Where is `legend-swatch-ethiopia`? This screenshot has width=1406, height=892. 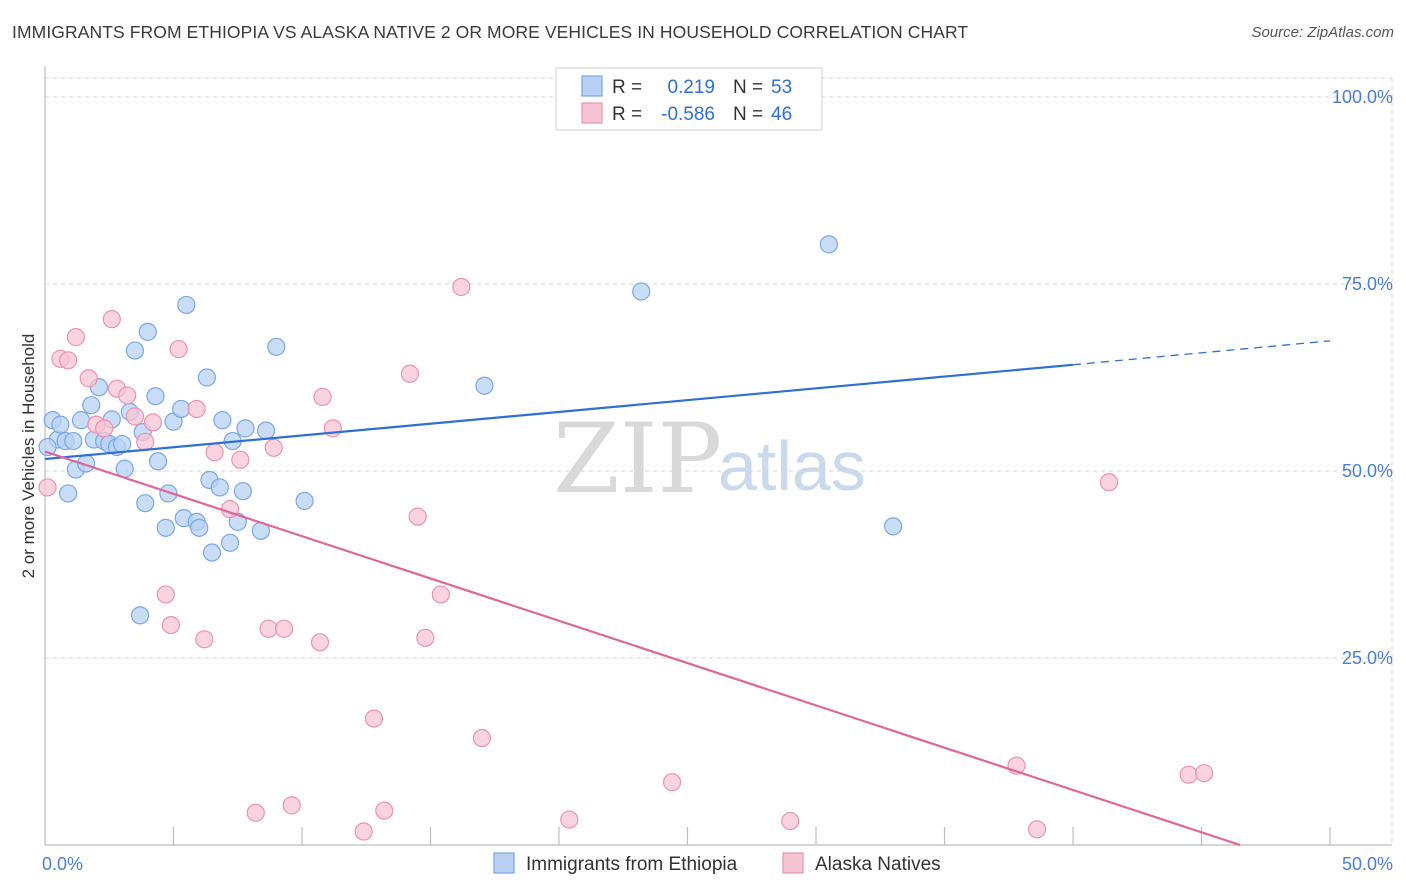 legend-swatch-ethiopia is located at coordinates (592, 86).